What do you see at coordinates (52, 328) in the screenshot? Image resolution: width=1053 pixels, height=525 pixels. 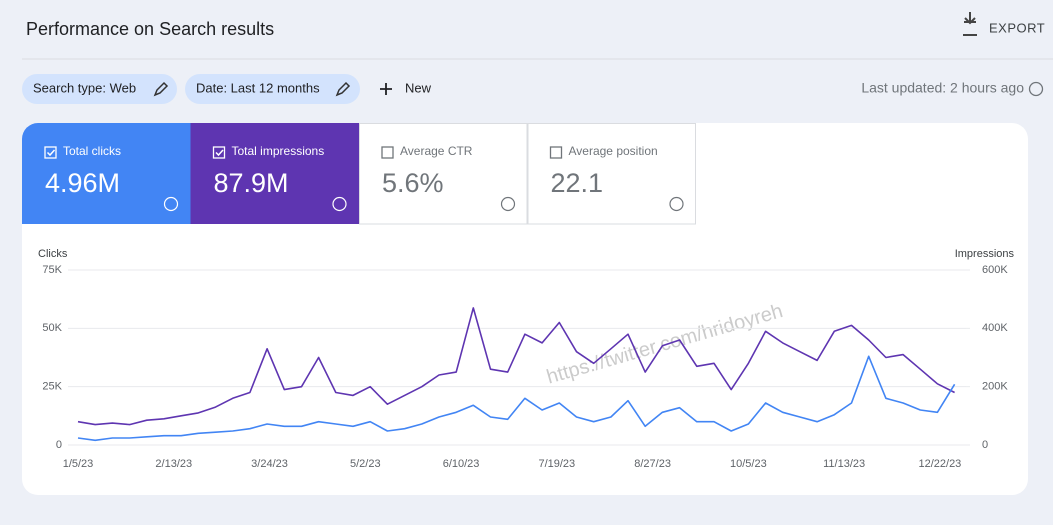 I see `y-tick-label: 50K` at bounding box center [52, 328].